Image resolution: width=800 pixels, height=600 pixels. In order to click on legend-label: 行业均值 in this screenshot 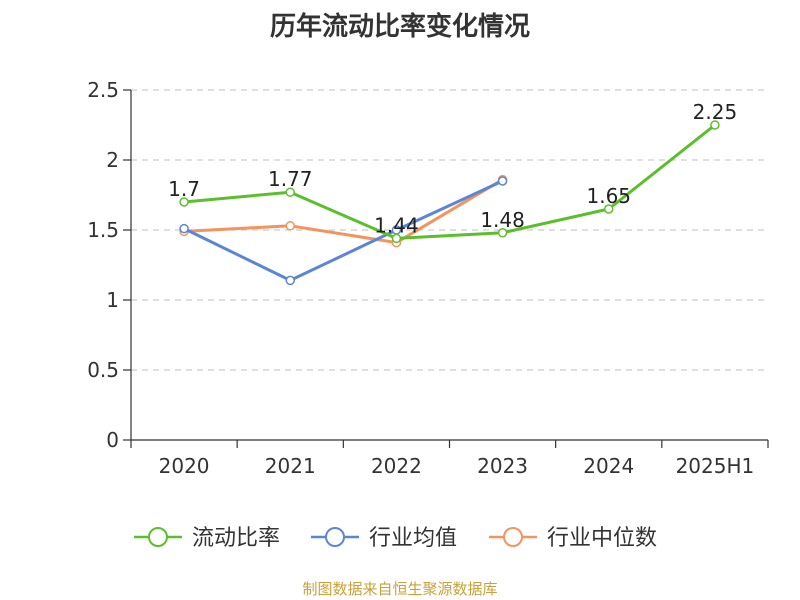, I will do `click(413, 538)`.